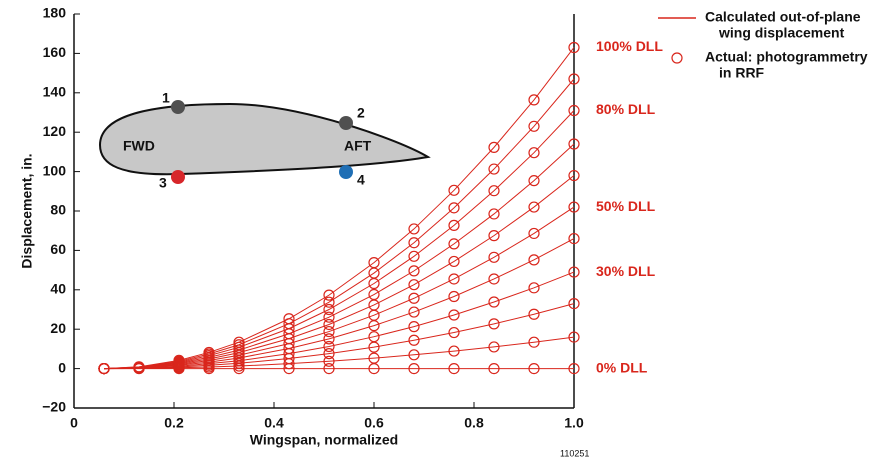 The width and height of the screenshot is (886, 459). Describe the element at coordinates (55, 131) in the screenshot. I see `y-tick-label: 120` at that location.